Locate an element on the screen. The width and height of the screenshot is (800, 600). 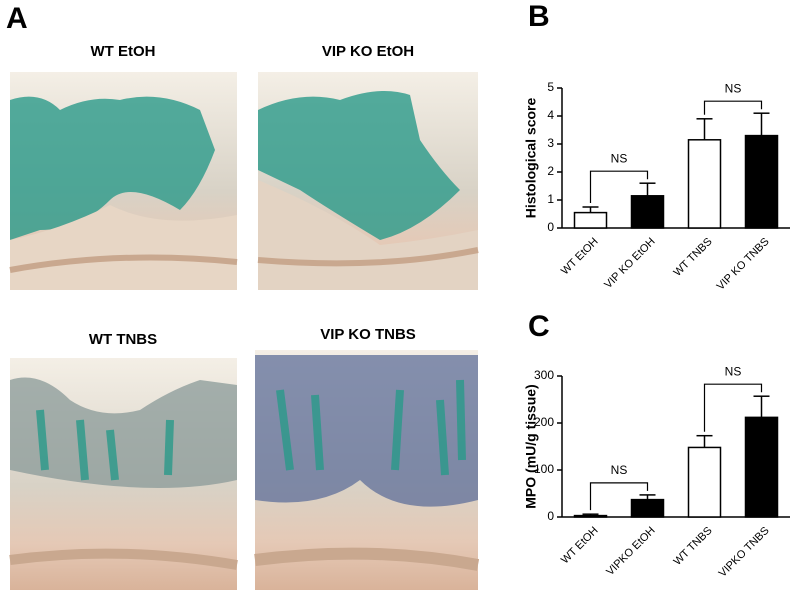
y-tick-label: 300 is located at coordinates (544, 375).